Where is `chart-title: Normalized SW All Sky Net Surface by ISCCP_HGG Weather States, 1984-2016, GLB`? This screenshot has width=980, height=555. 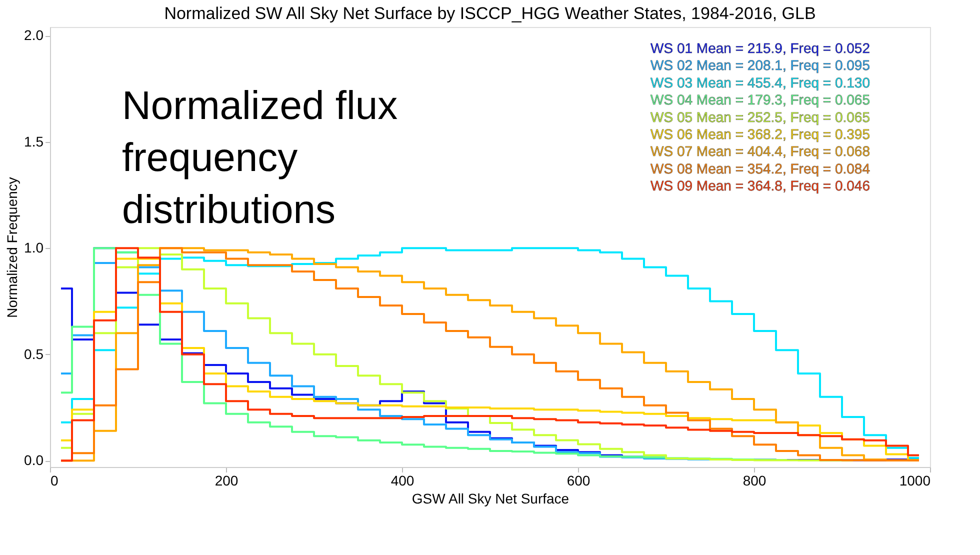
chart-title: Normalized SW All Sky Net Surface by ISCCP_HGG Weather States, 1984-2016, GLB is located at coordinates (490, 13).